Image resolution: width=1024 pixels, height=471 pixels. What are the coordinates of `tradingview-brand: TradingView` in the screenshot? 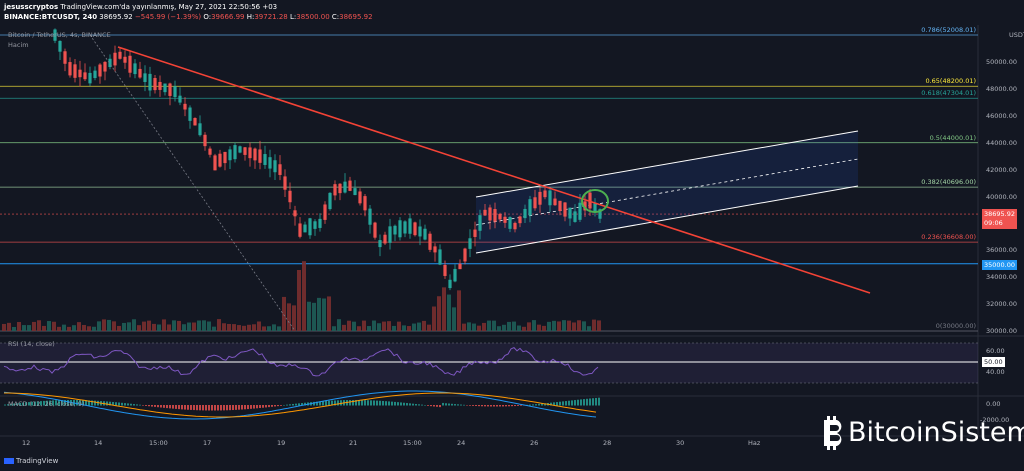 It's located at (31, 461).